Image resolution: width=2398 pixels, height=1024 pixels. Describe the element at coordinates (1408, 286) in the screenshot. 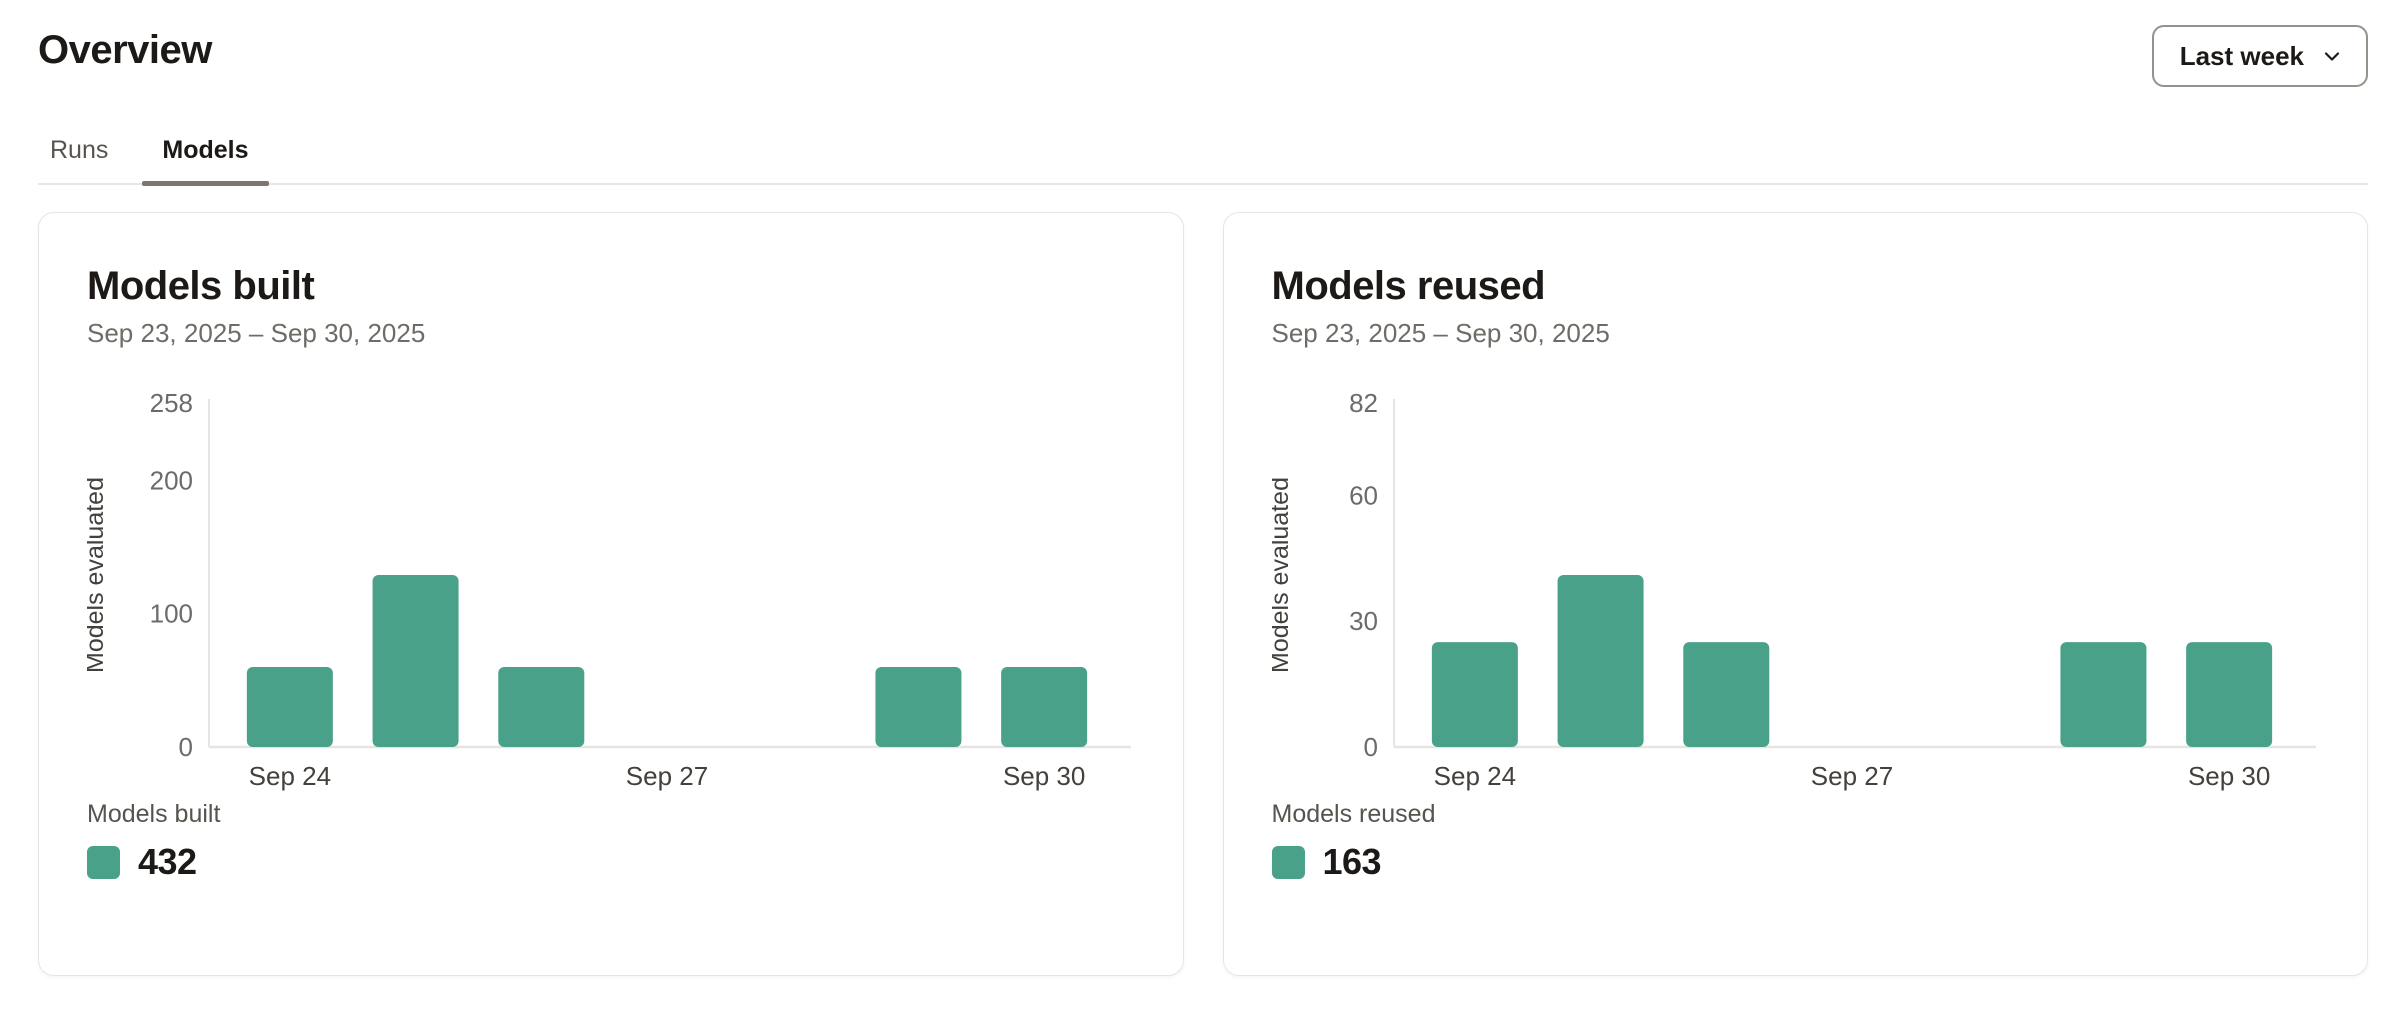

I see `card-title: Models reused` at that location.